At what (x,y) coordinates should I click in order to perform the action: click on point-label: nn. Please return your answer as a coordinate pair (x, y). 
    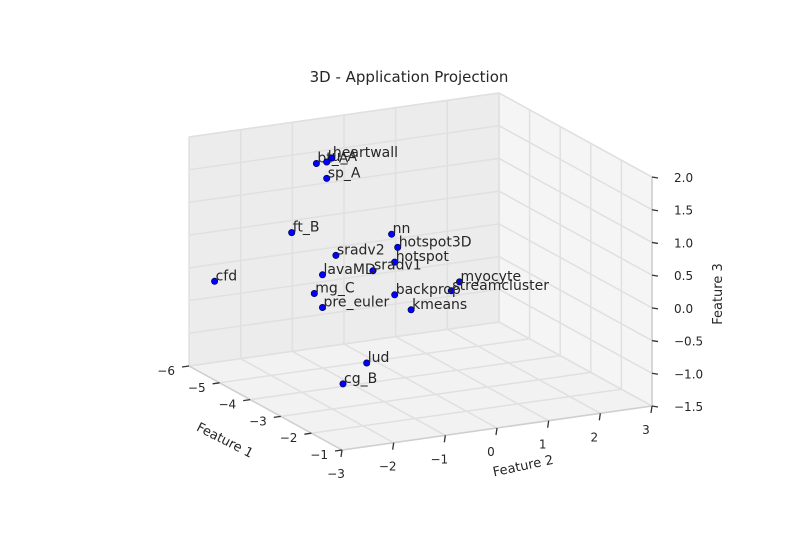
    Looking at the image, I should click on (402, 229).